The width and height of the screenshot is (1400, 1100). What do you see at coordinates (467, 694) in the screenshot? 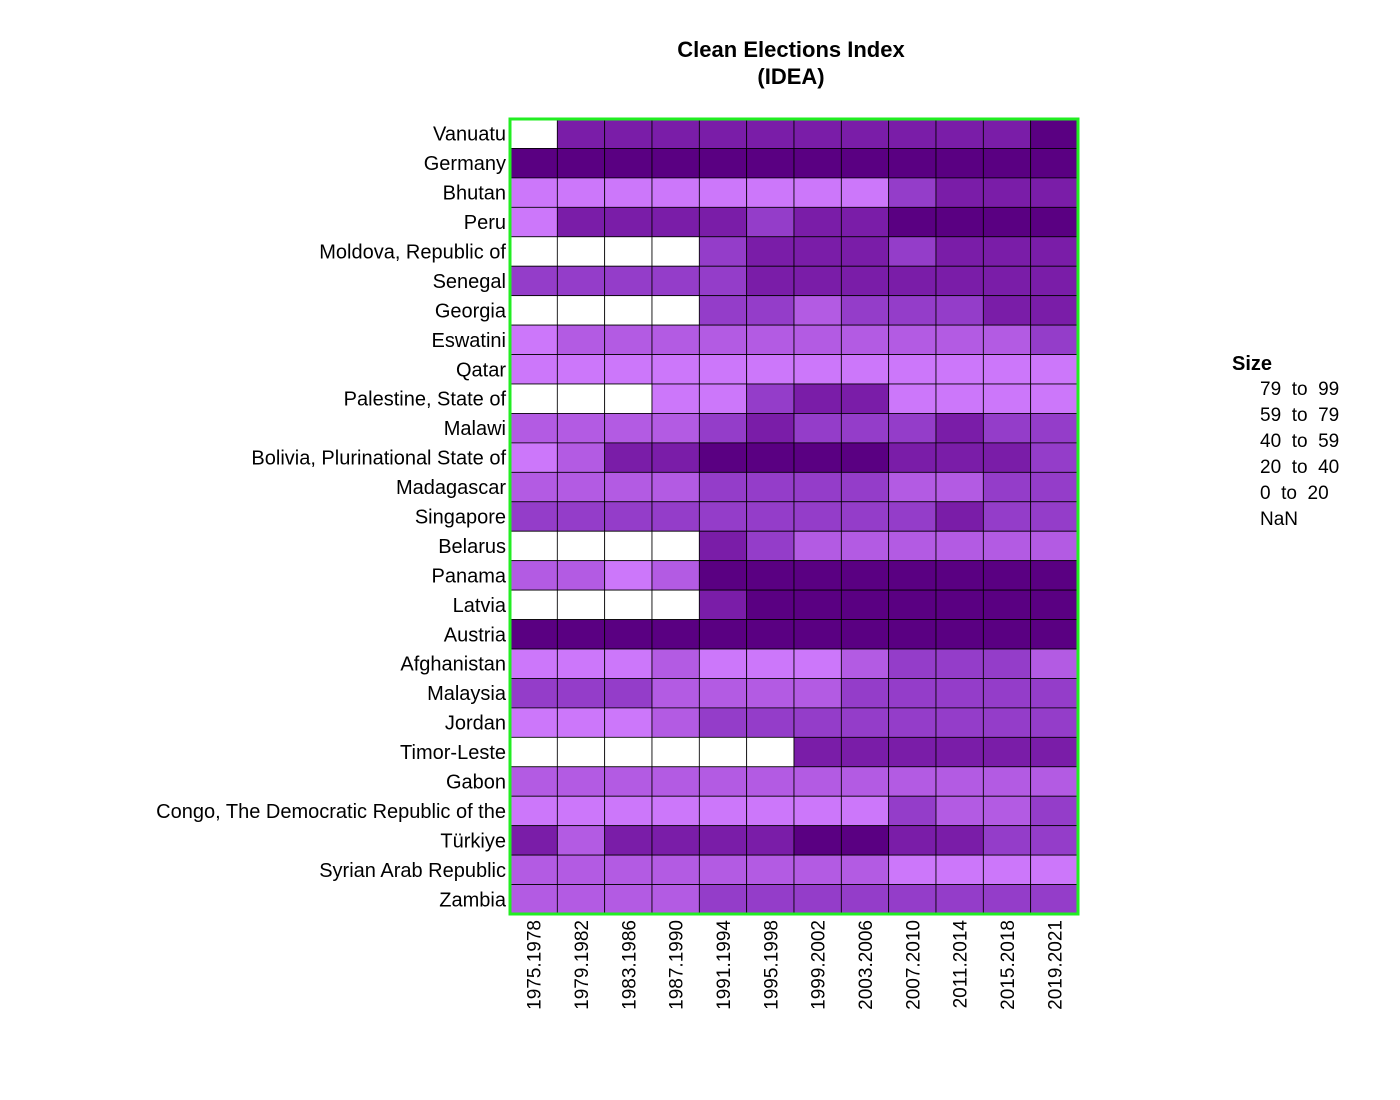
I see `row-label: Malaysia` at bounding box center [467, 694].